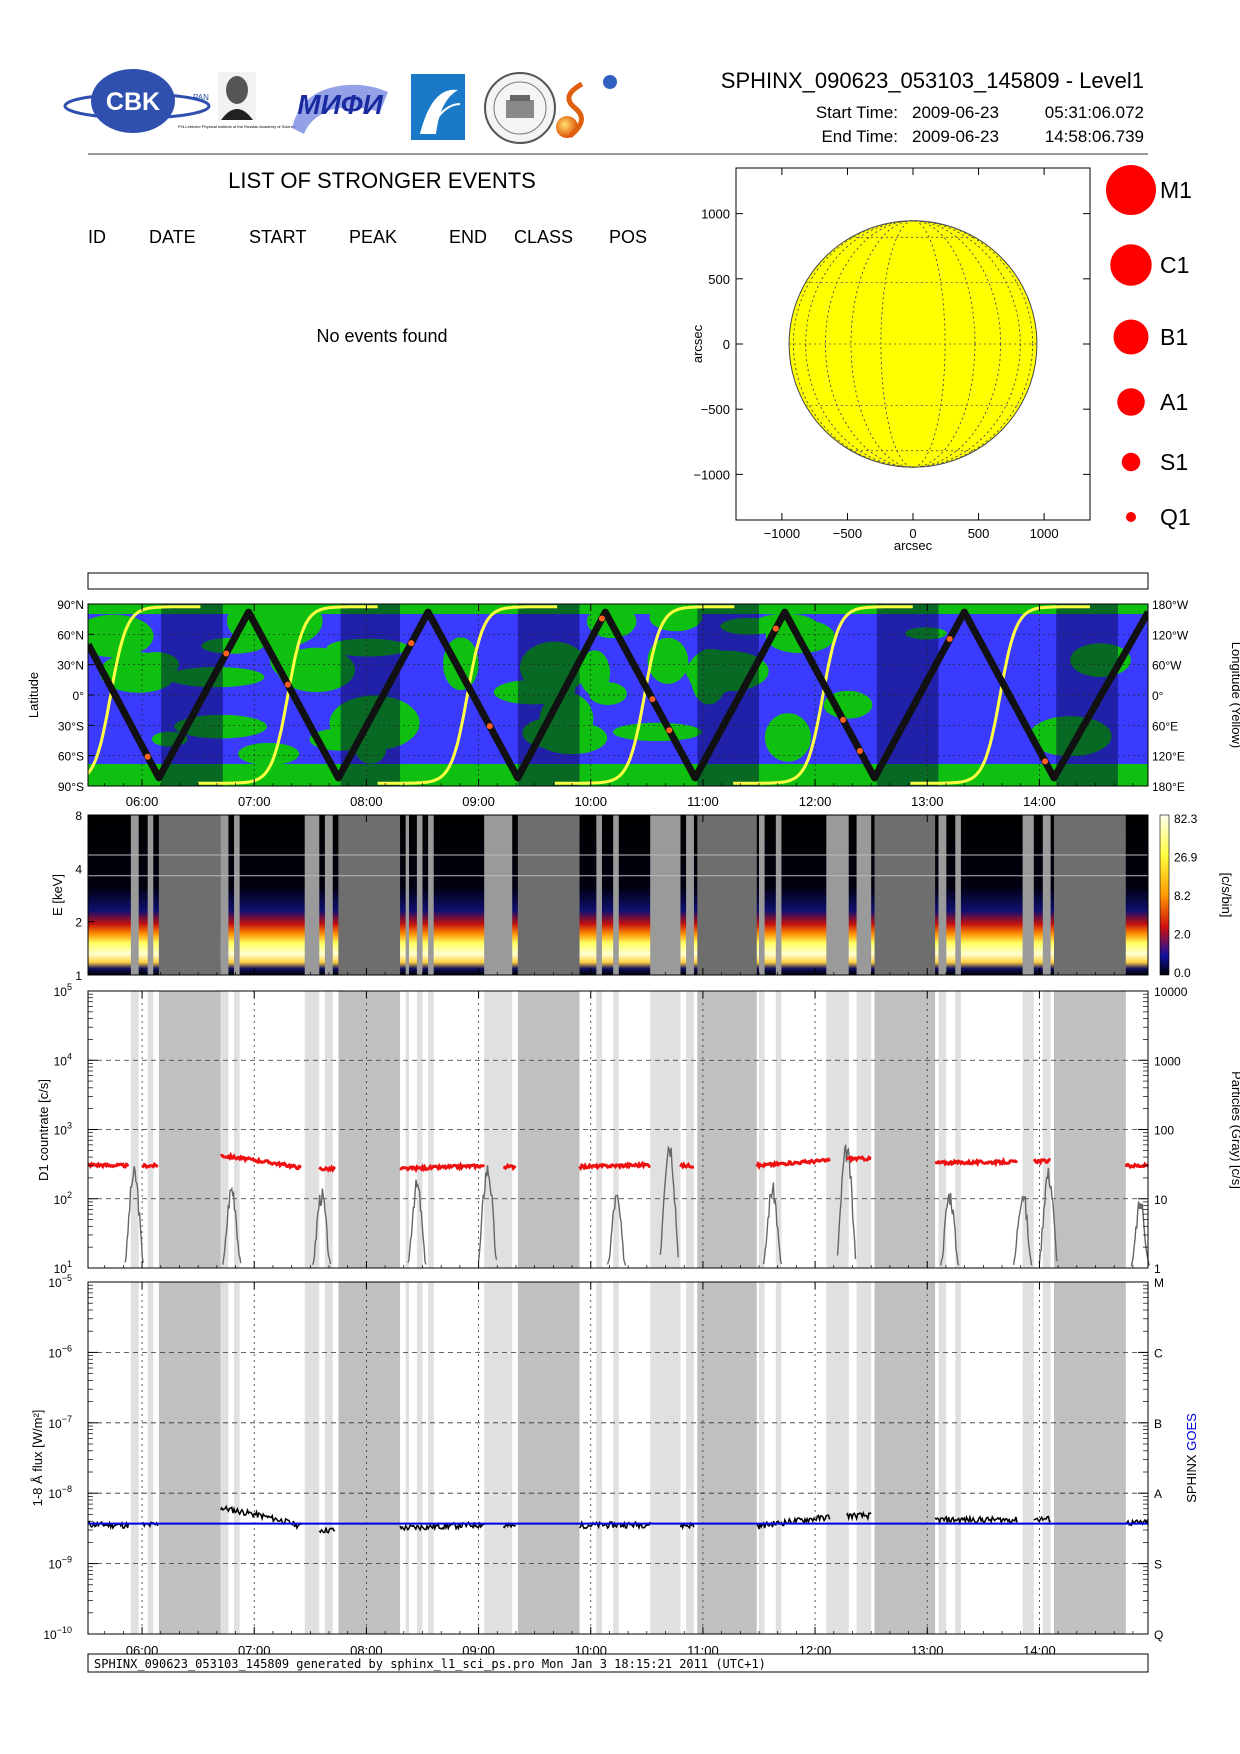 This screenshot has width=1240, height=1754. I want to click on log-tick-label-exp: −8, so click(67, 1489).